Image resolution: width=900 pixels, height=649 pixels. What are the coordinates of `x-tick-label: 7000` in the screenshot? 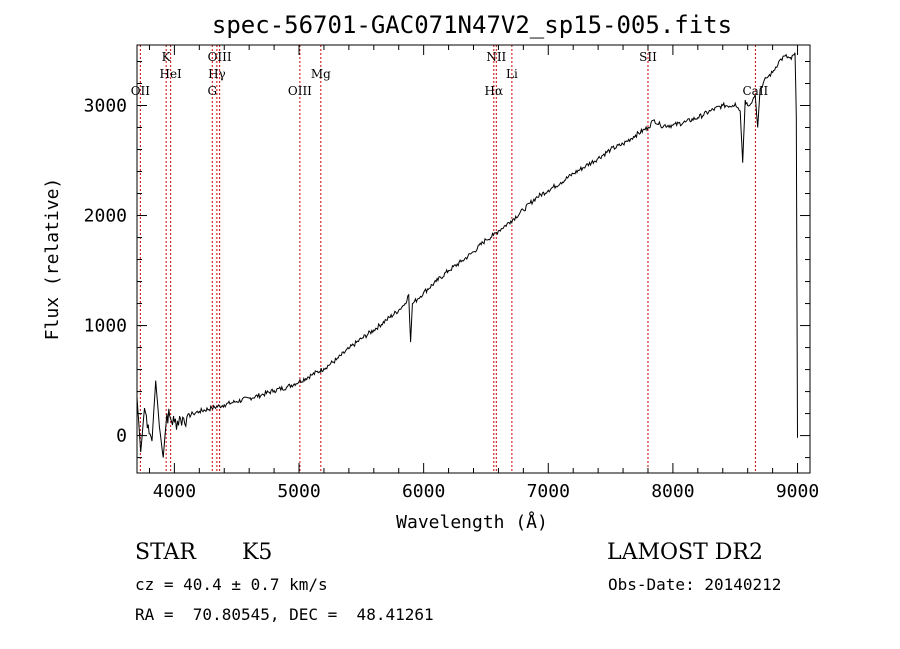 It's located at (548, 491).